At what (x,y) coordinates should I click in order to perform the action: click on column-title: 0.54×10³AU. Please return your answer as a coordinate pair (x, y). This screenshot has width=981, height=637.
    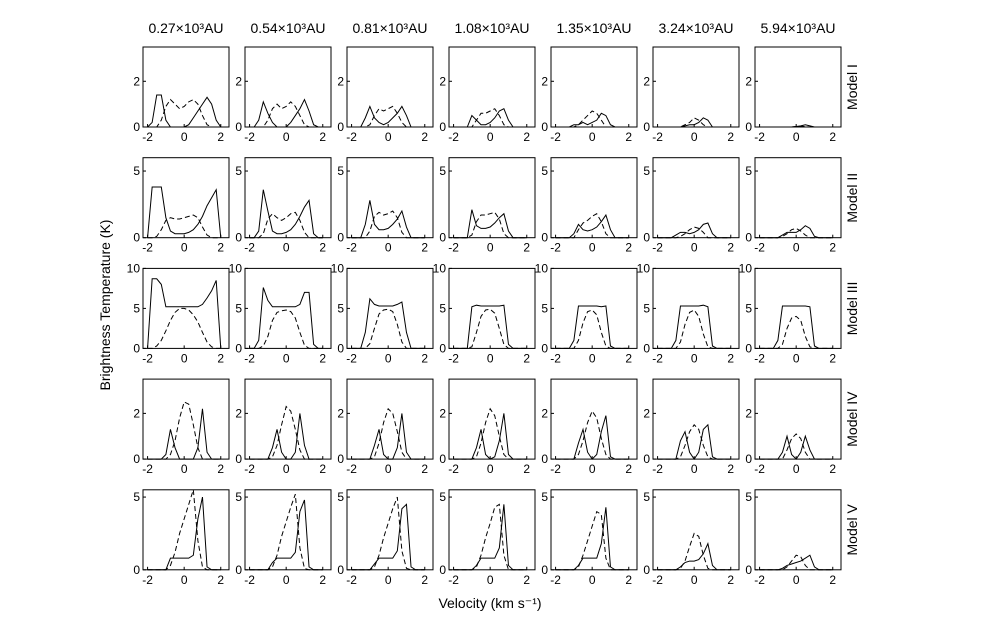
    Looking at the image, I should click on (287, 28).